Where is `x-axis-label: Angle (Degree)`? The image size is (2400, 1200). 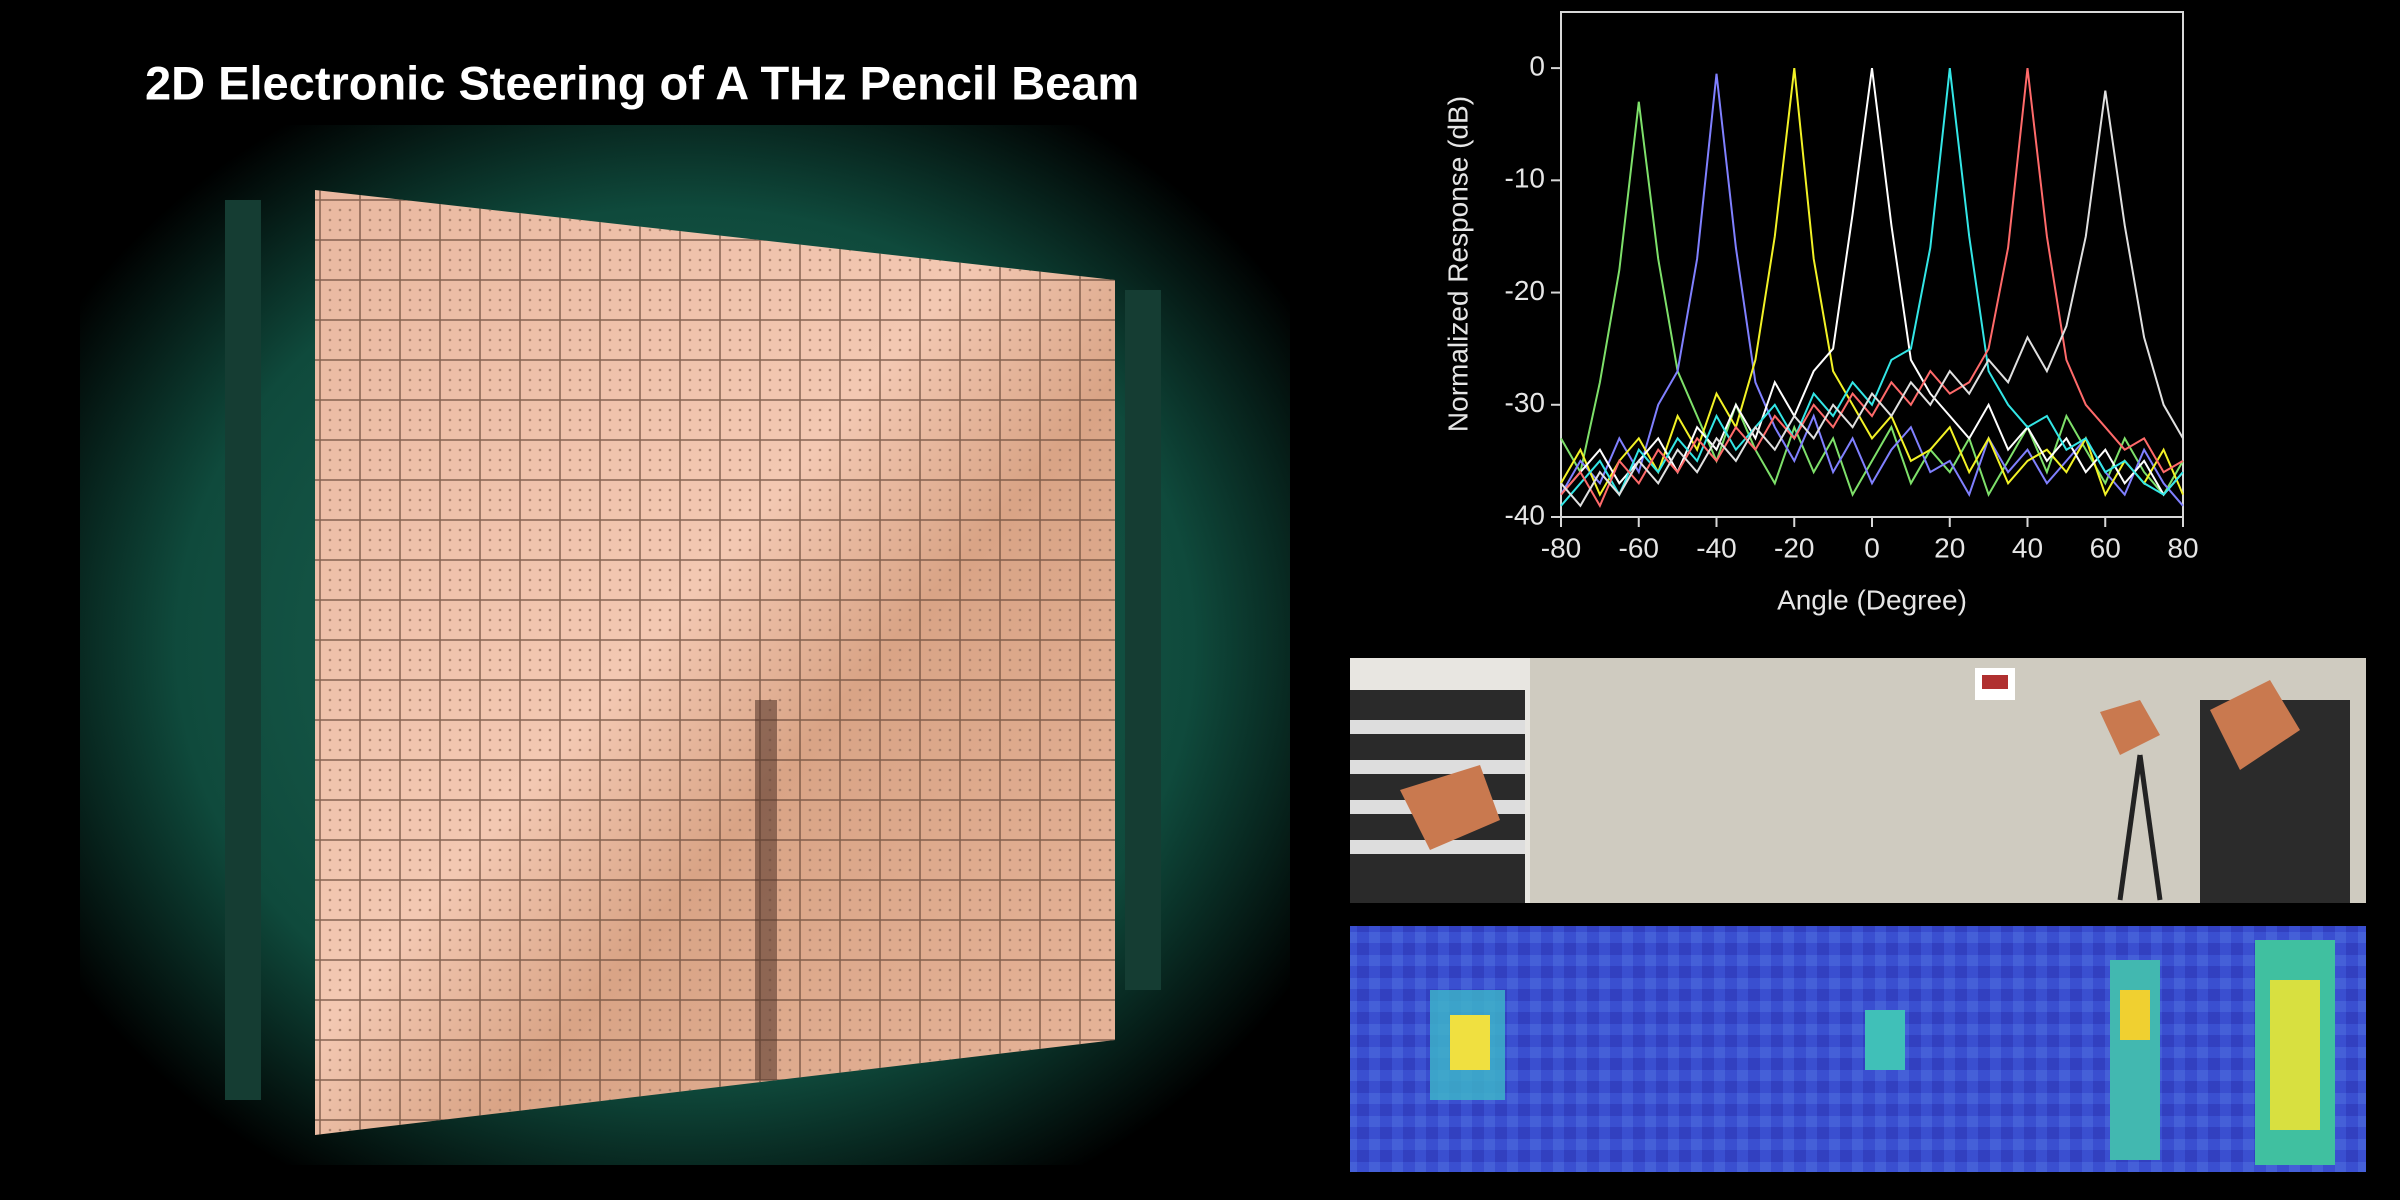 x-axis-label: Angle (Degree) is located at coordinates (1872, 599).